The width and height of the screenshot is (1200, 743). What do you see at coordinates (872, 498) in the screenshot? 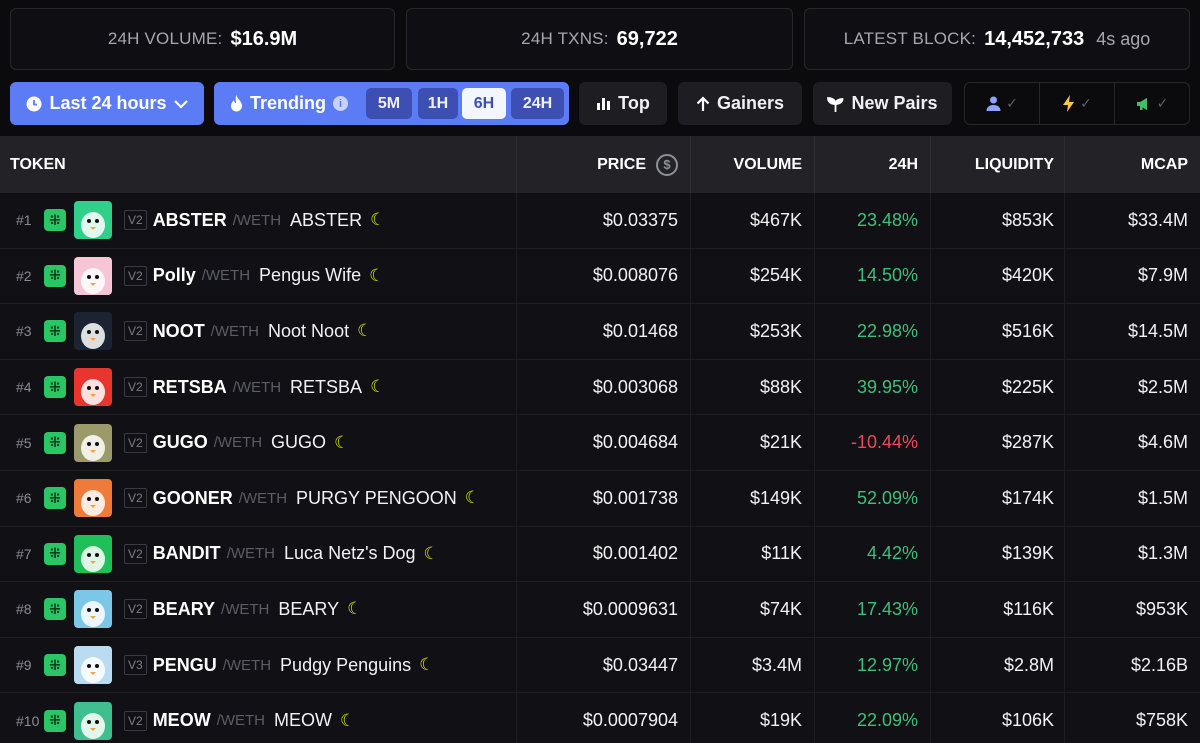
I see `change-cell: 52.09%` at bounding box center [872, 498].